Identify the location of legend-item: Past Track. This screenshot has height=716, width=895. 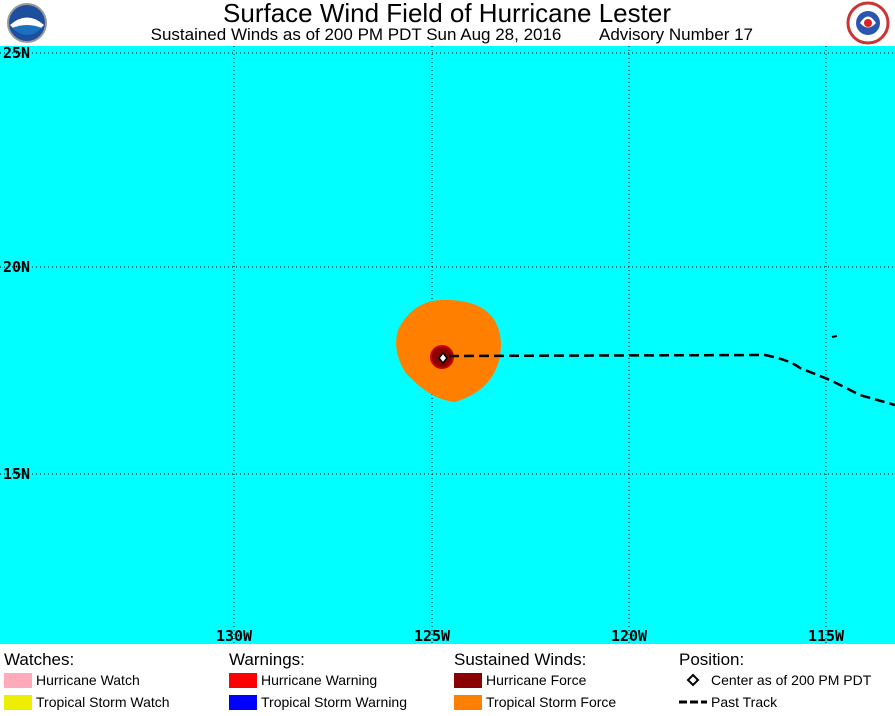
(744, 702).